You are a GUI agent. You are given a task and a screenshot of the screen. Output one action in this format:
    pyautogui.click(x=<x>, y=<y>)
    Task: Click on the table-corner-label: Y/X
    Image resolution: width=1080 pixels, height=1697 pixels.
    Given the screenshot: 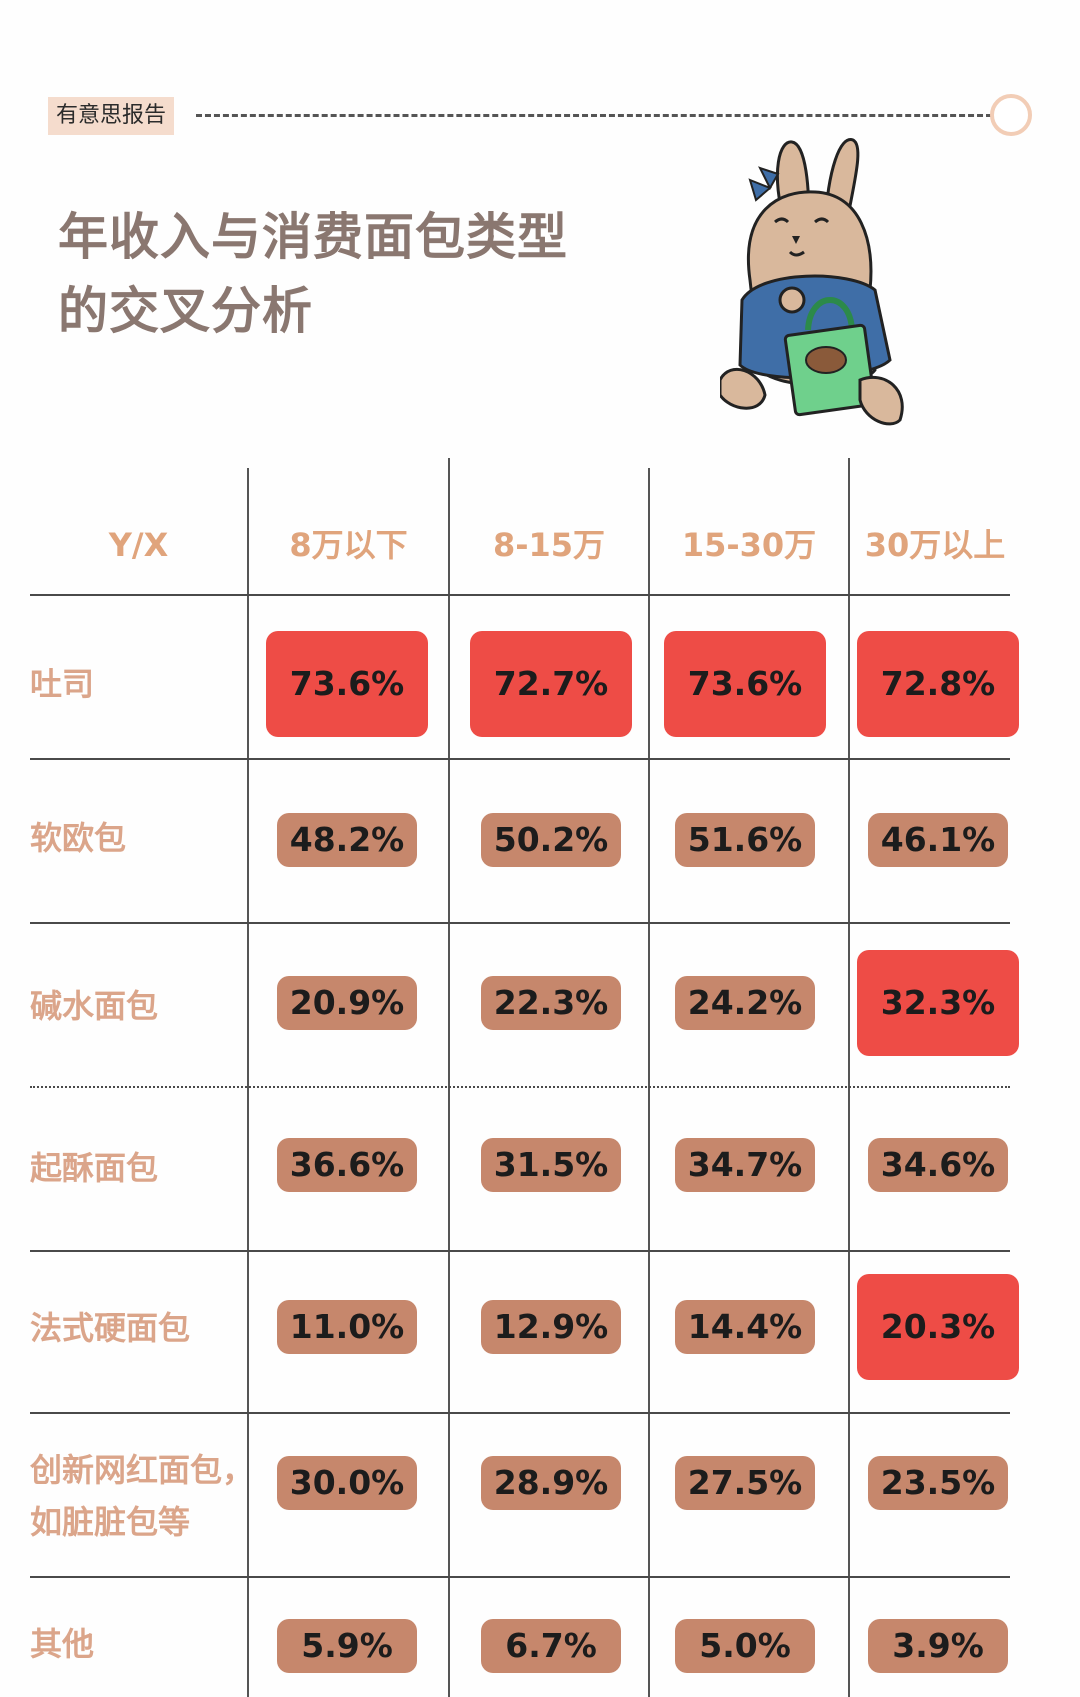 What is the action you would take?
    pyautogui.click(x=138, y=545)
    